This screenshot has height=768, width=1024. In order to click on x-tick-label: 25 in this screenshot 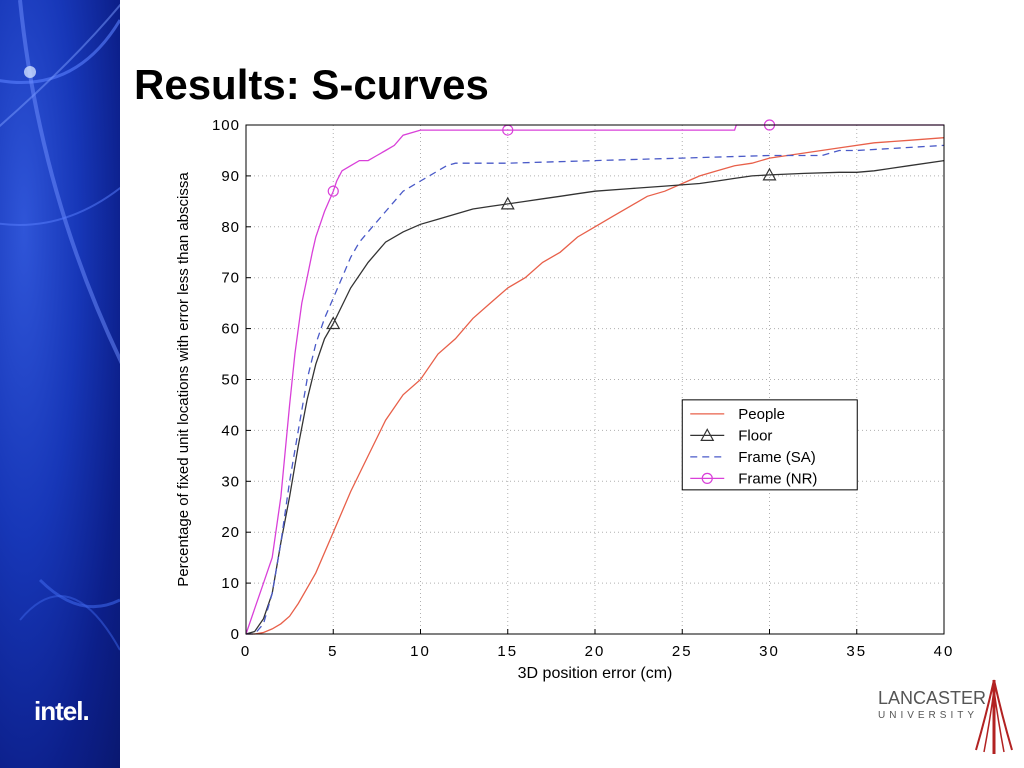, I will do `click(682, 651)`.